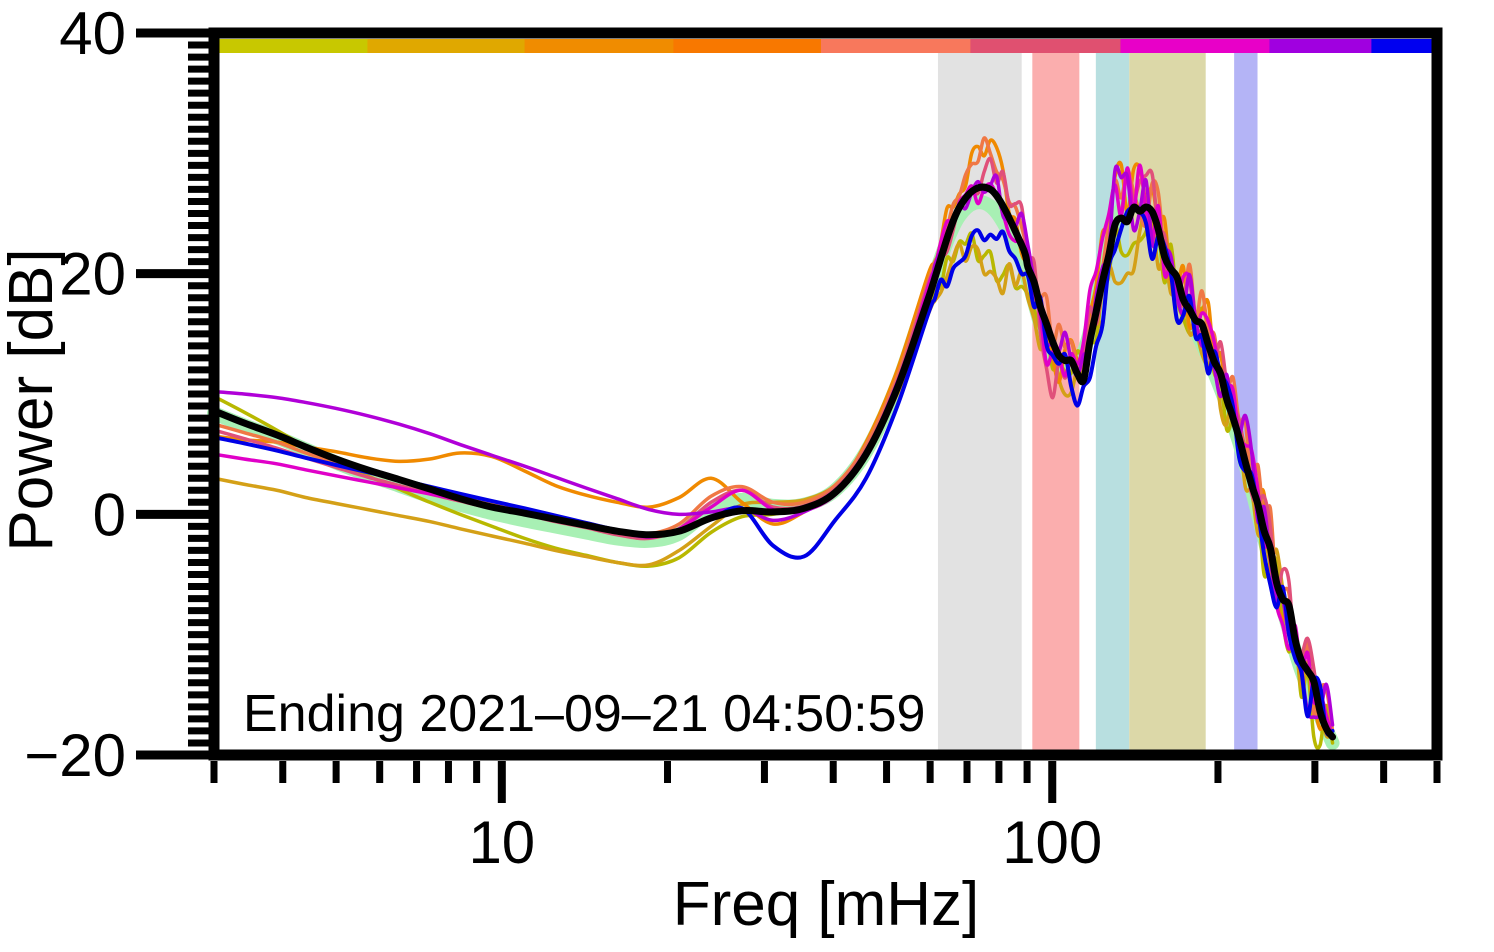 The image size is (1494, 952). Describe the element at coordinates (826, 904) in the screenshot. I see `x-axis-title: Freq [mHz]` at that location.